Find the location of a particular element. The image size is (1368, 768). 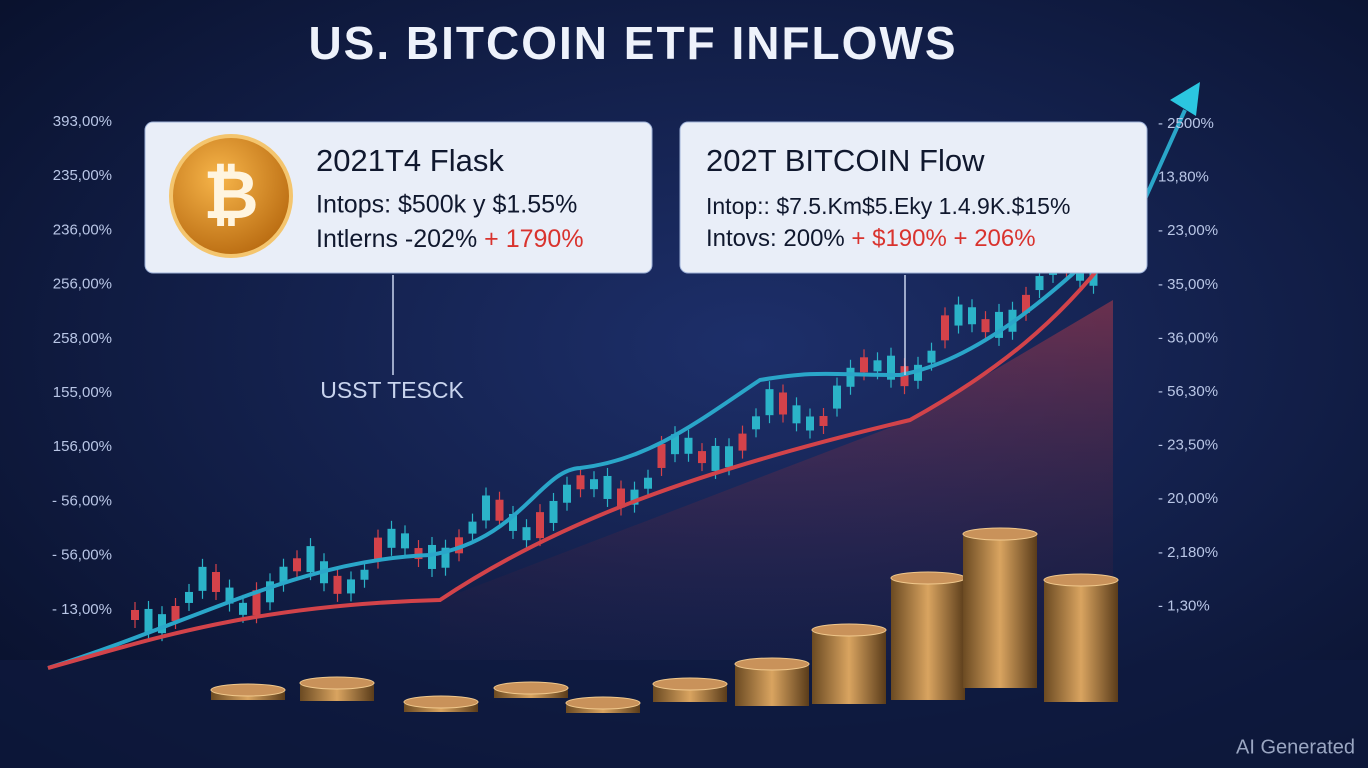

card-line: Intops: $500k y $1.55% is located at coordinates (446, 205).